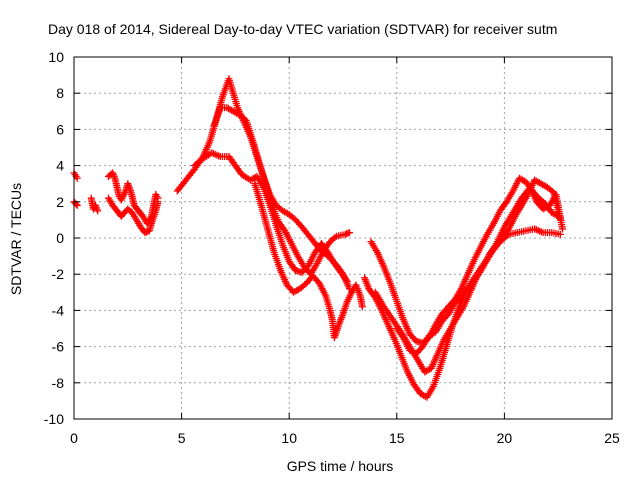 The height and width of the screenshot is (480, 640). I want to click on y-tick-label: -4, so click(58, 310).